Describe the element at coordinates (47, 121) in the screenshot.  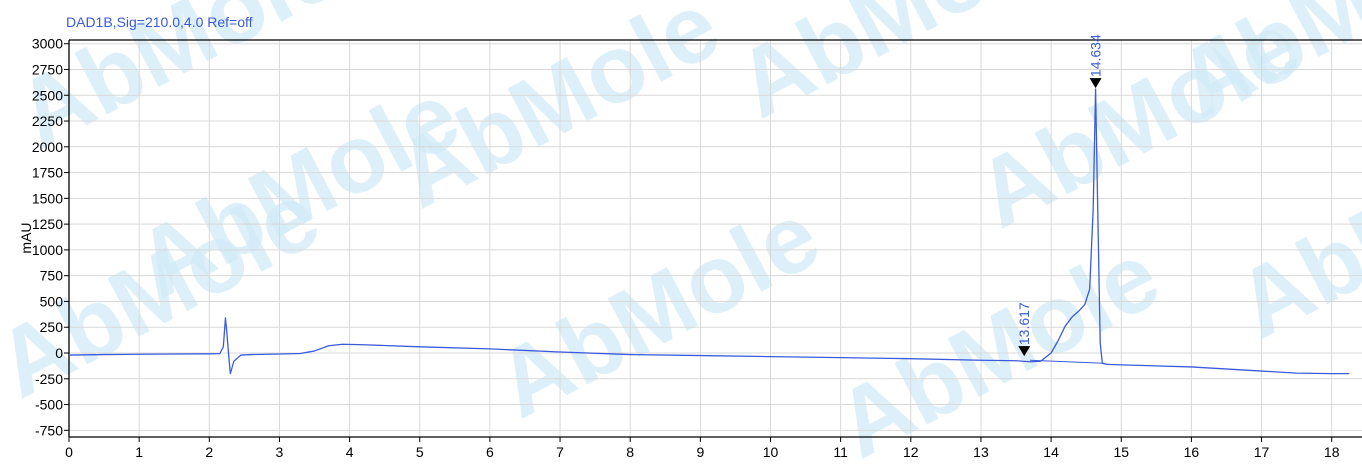
I see `y-tick-label: 2250` at that location.